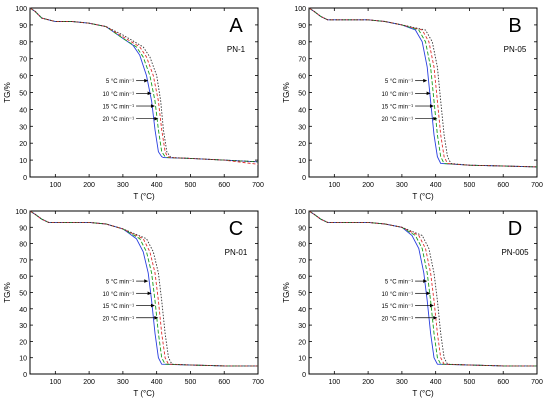 Image resolution: width=550 pixels, height=406 pixels. Describe the element at coordinates (302, 26) in the screenshot. I see `y-tick-label: 90` at that location.